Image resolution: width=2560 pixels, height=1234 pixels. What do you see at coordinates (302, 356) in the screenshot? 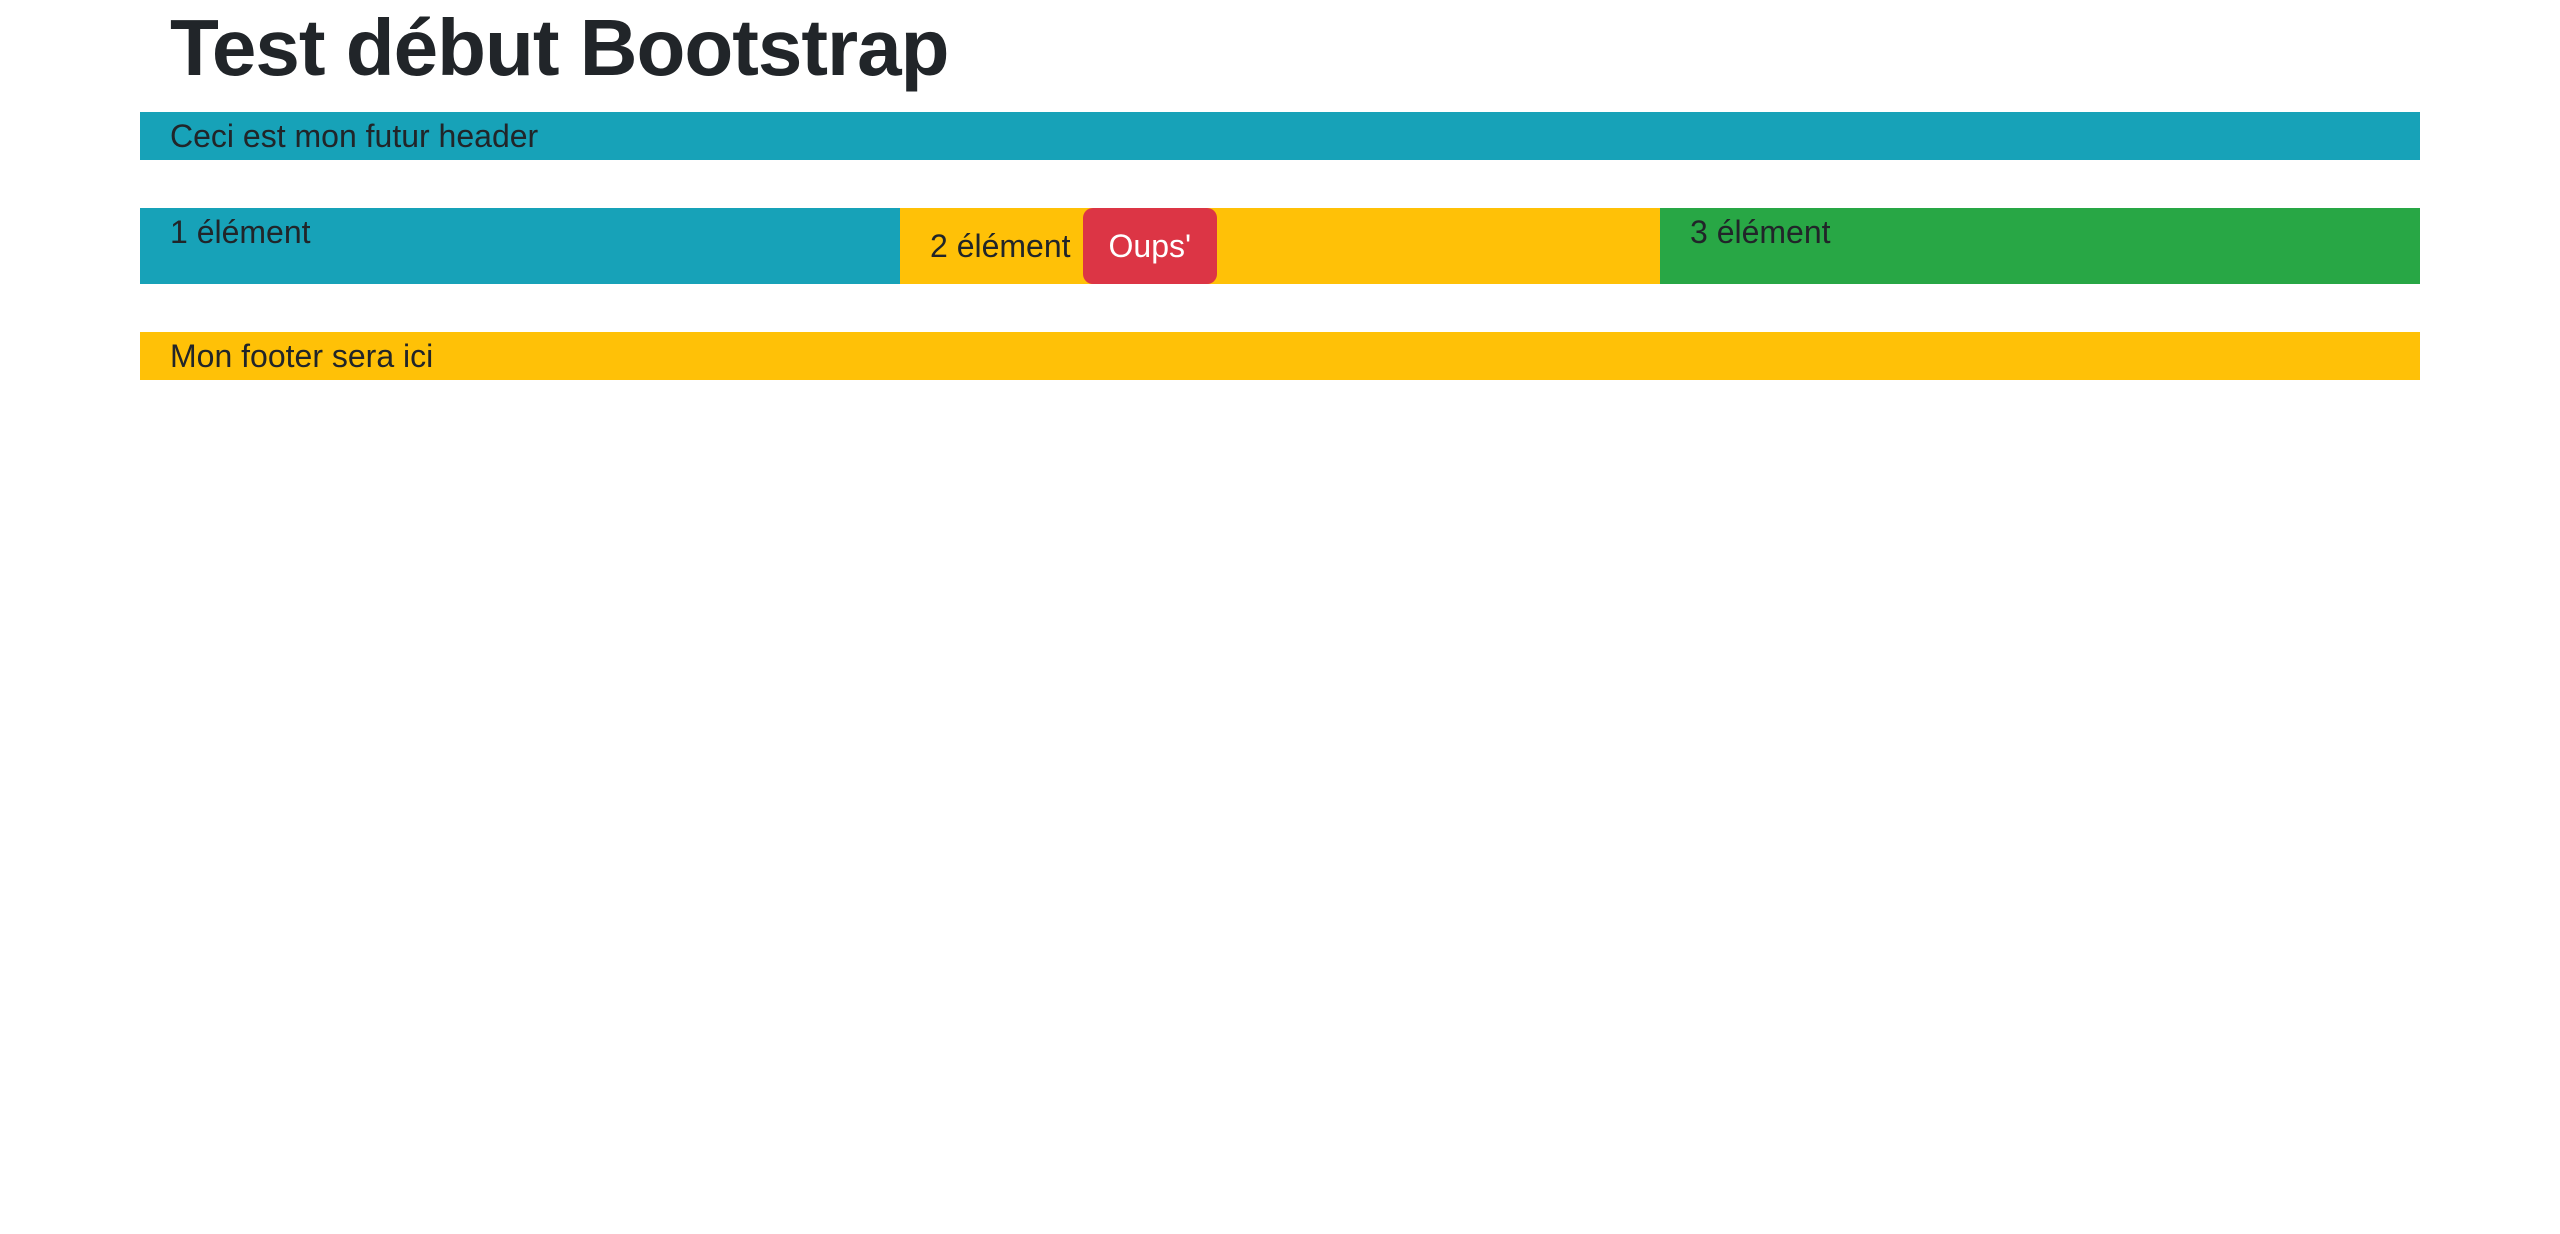
I see `footer-text: Mon footer sera ici` at bounding box center [302, 356].